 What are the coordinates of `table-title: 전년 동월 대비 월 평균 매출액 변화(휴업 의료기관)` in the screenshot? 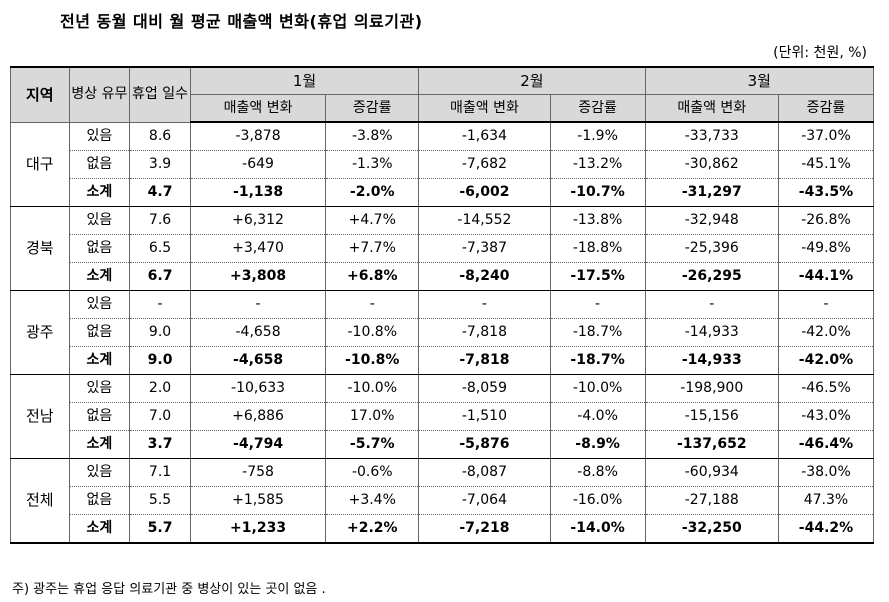 It's located at (241, 21).